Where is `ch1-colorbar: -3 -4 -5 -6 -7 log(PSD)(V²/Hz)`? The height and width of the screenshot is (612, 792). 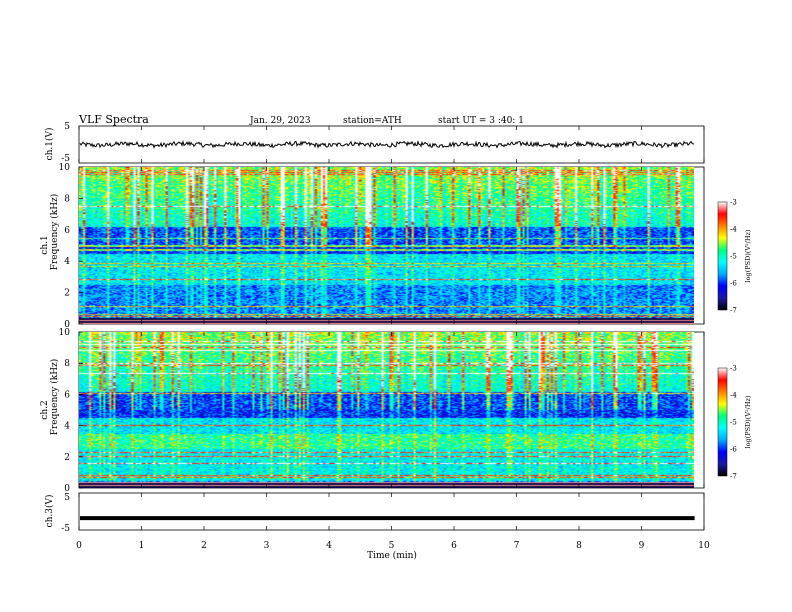 ch1-colorbar: -3 -4 -5 -6 -7 log(PSD)(V²/Hz) is located at coordinates (734, 257).